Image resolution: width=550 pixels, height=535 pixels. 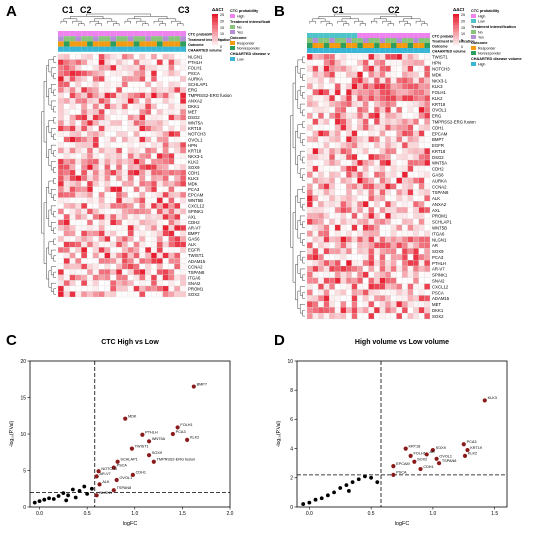 I want to click on point-label: AR-V7, so click(x=104, y=474).